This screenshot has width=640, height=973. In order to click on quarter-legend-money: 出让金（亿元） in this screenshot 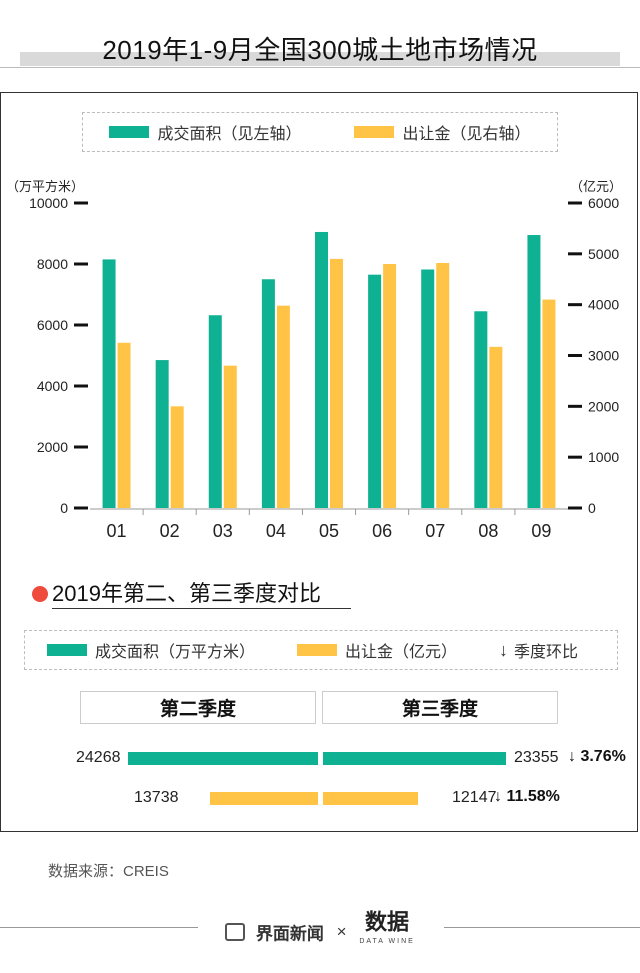, I will do `click(377, 650)`.